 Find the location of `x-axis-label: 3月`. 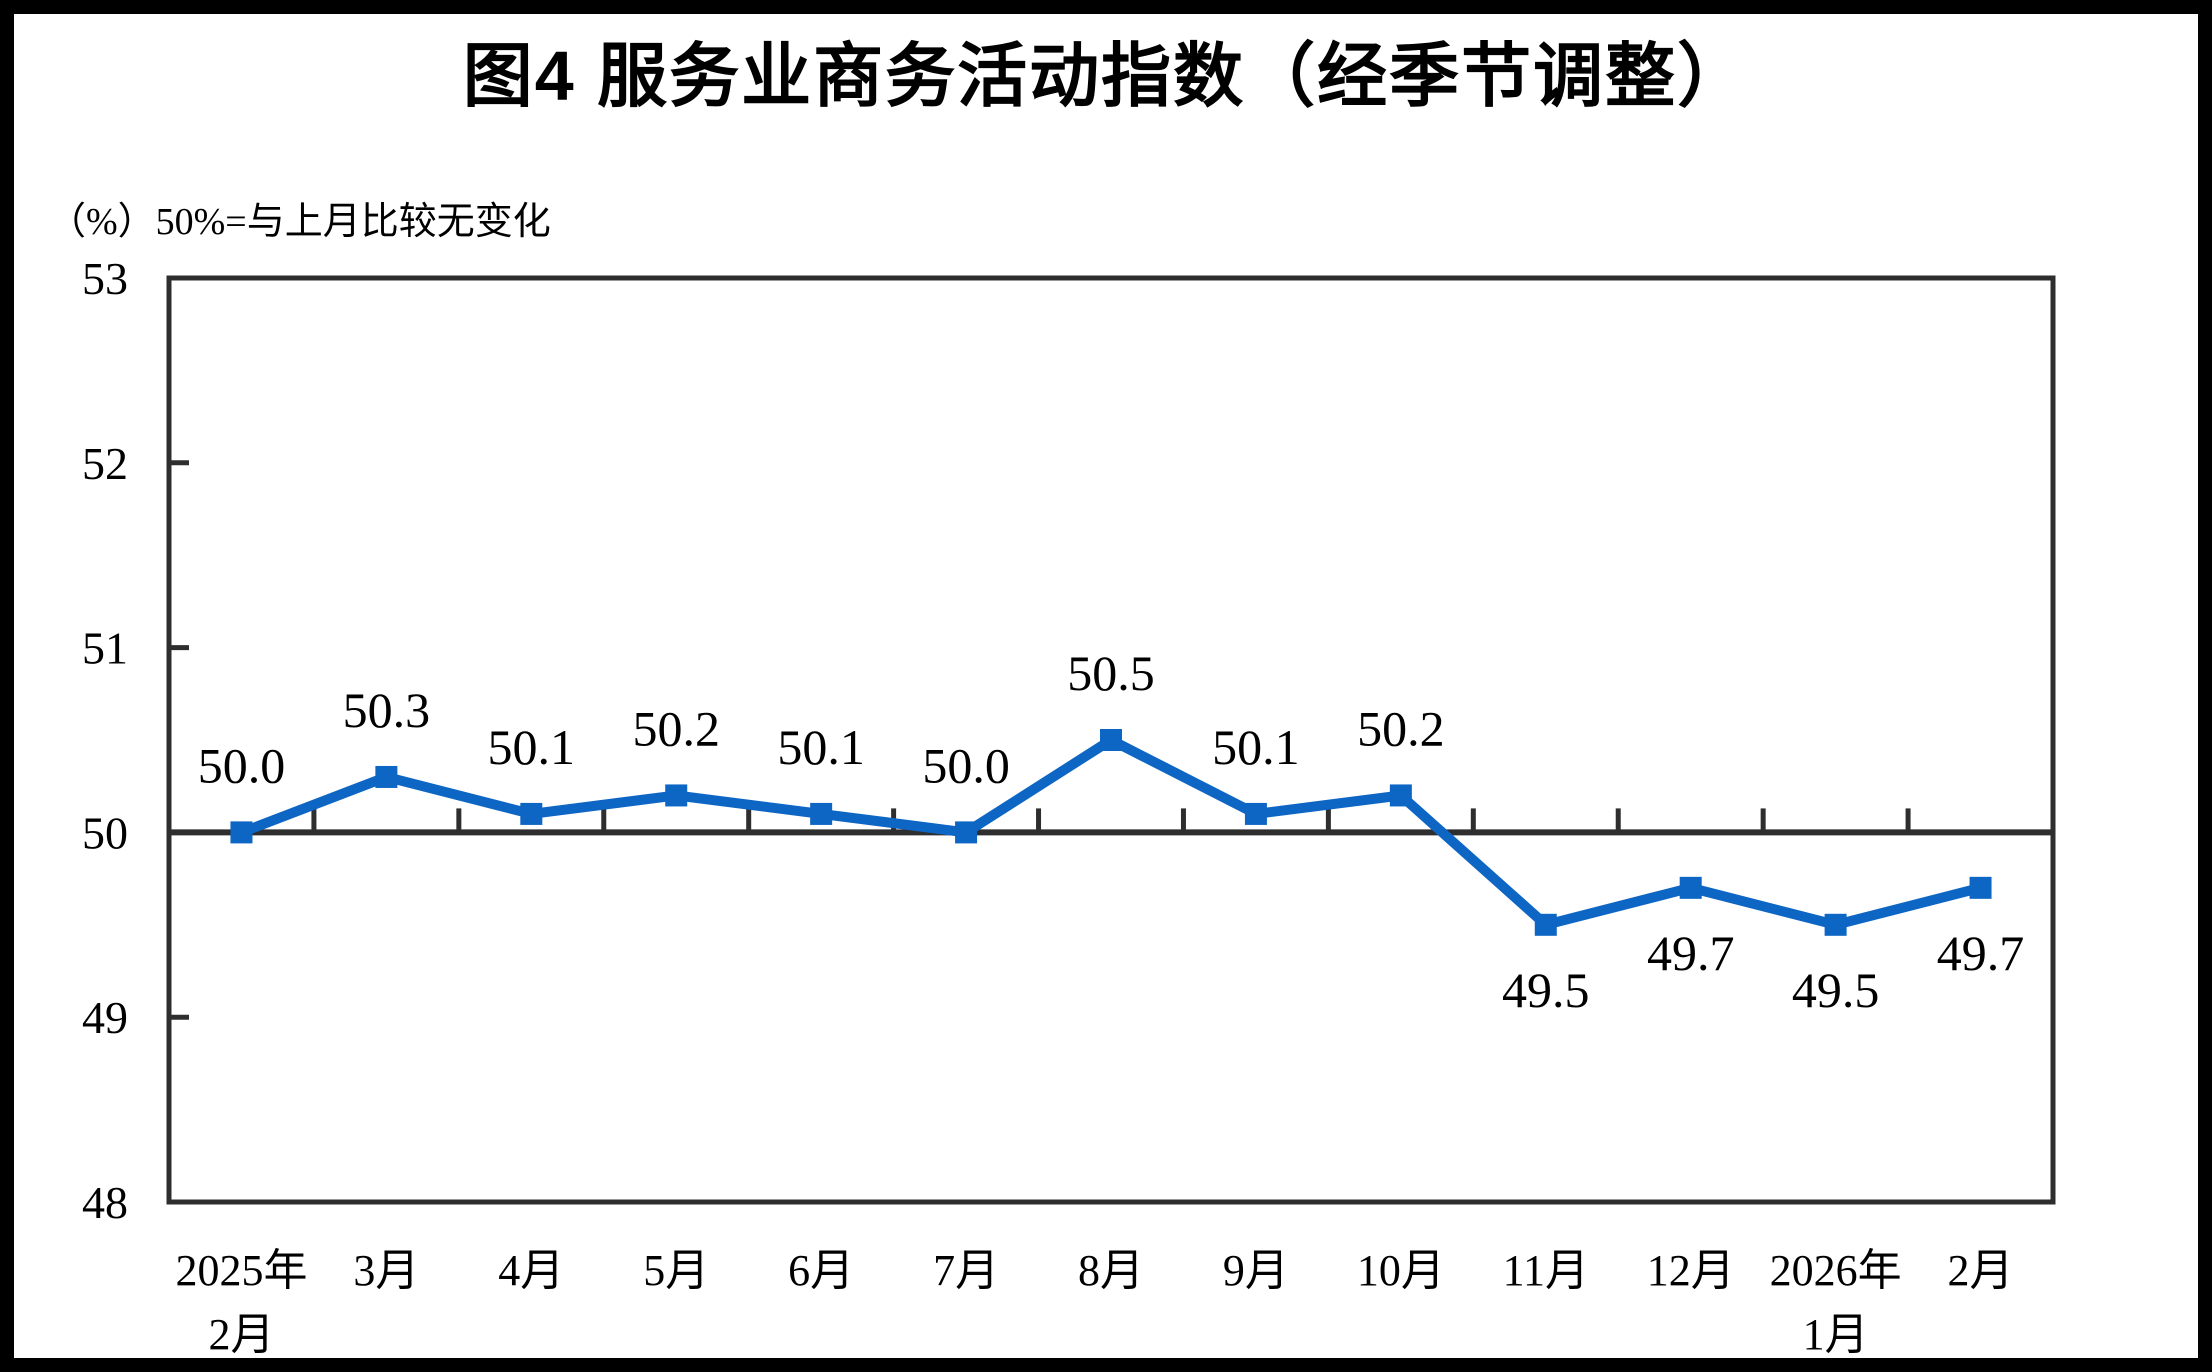

x-axis-label: 3月 is located at coordinates (386, 1270).